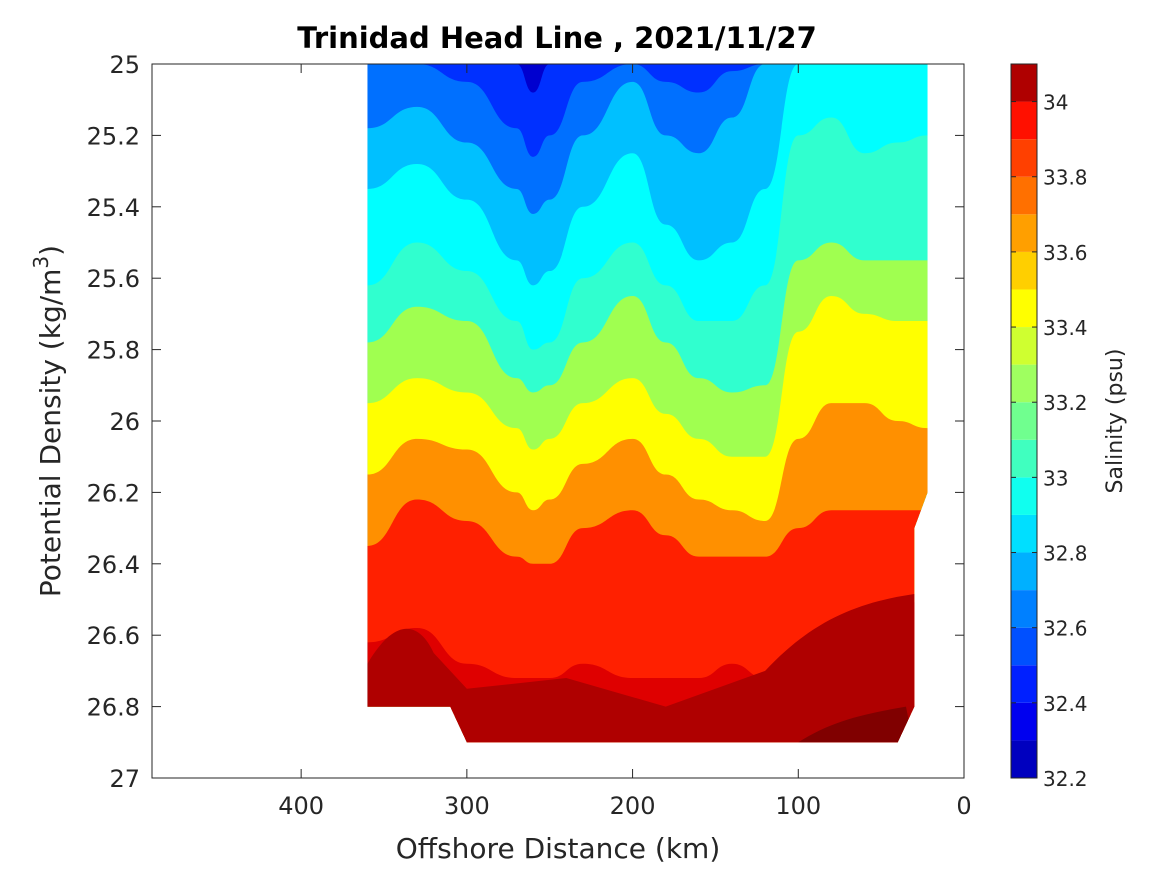  What do you see at coordinates (1065, 704) in the screenshot?
I see `colorbar-tick-label: 32.4` at bounding box center [1065, 704].